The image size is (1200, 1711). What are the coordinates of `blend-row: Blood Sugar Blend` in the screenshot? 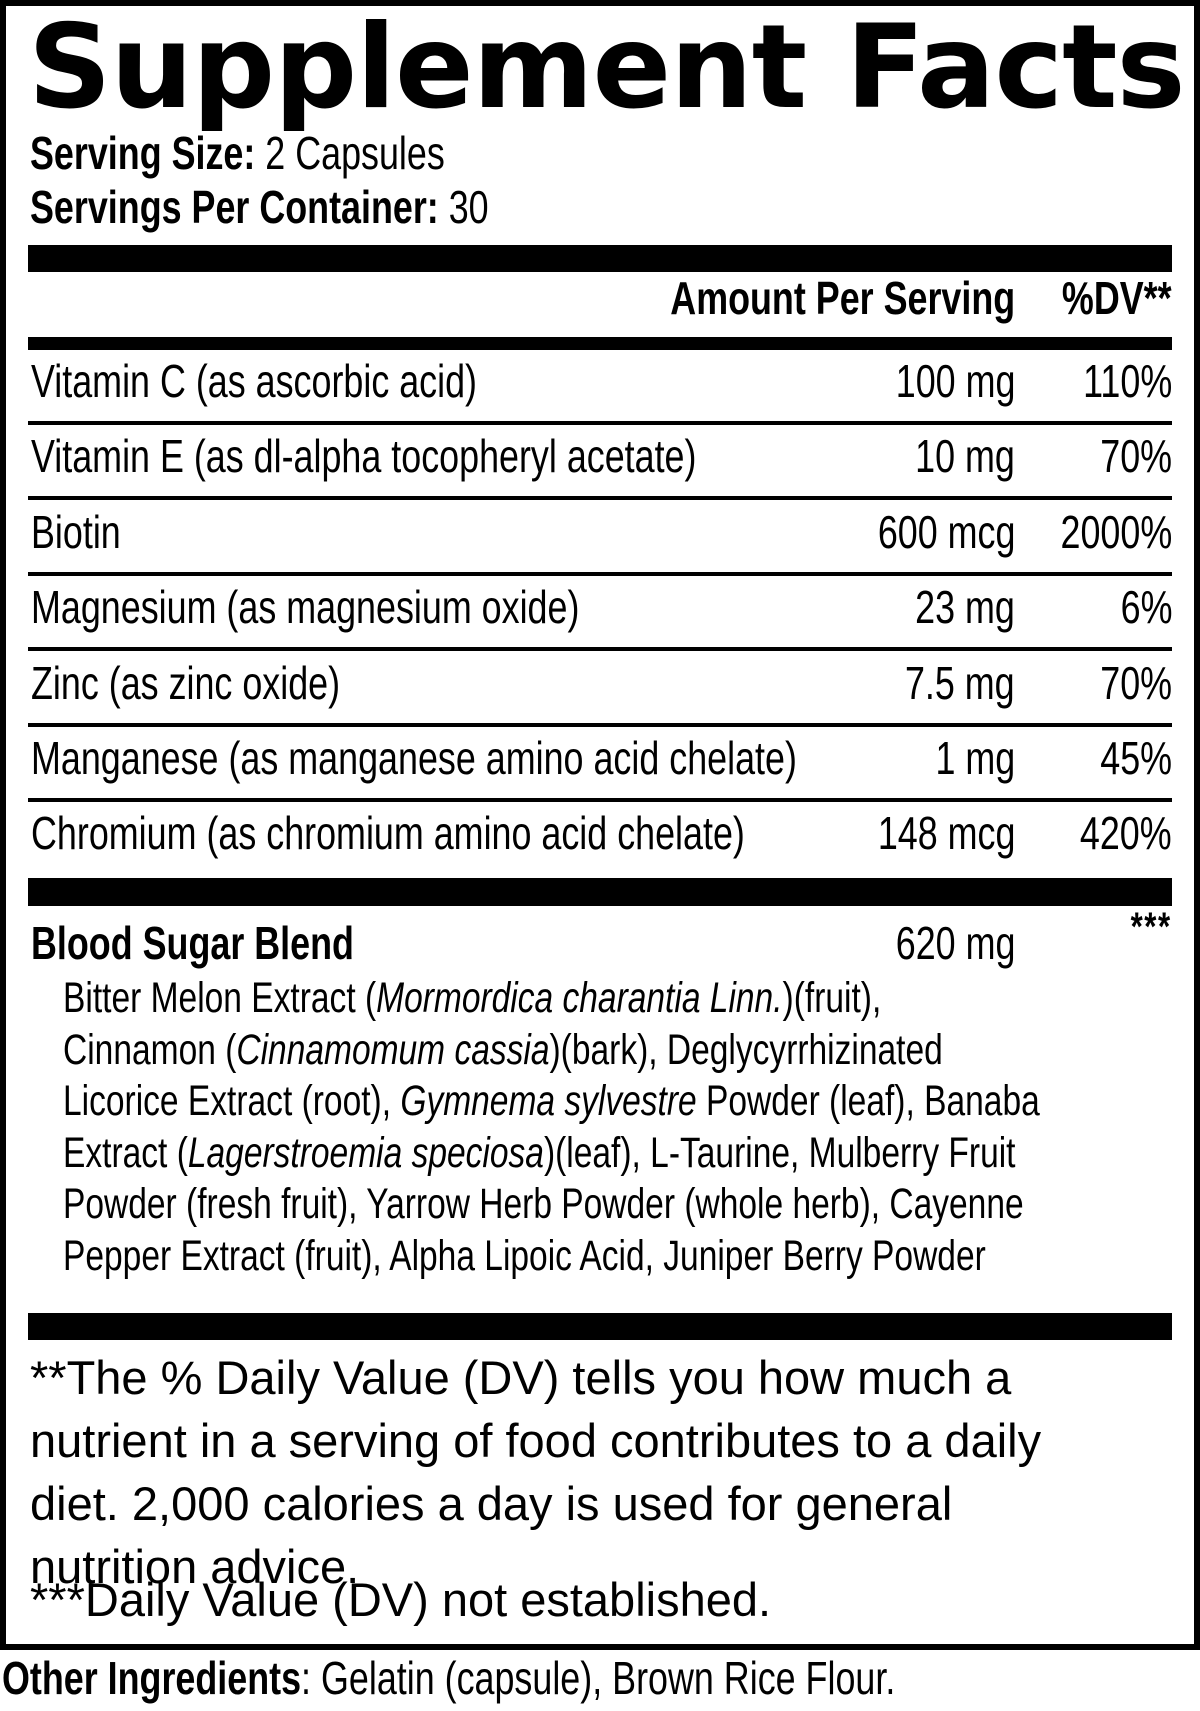 It's located at (238, 943).